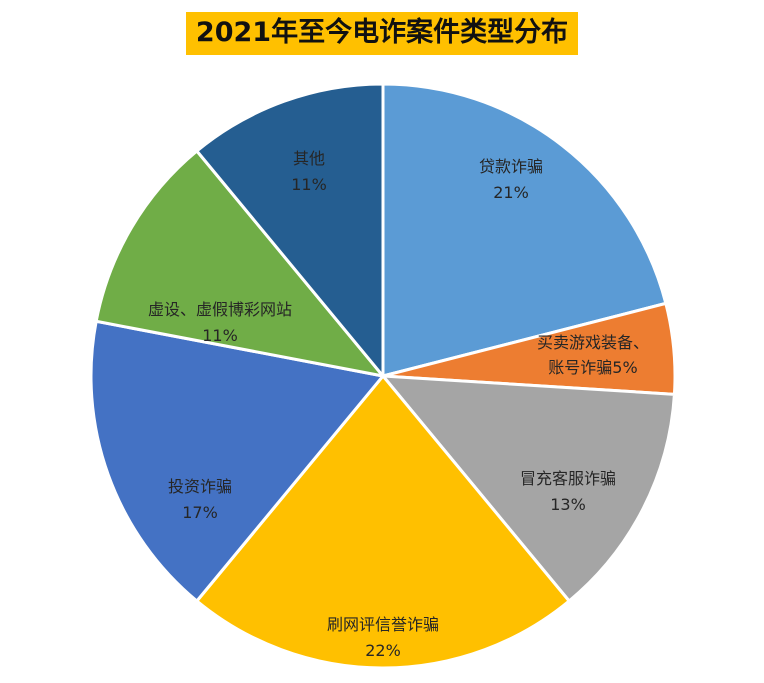 The image size is (764, 683). I want to click on slice-label-7: 其他, so click(309, 158).